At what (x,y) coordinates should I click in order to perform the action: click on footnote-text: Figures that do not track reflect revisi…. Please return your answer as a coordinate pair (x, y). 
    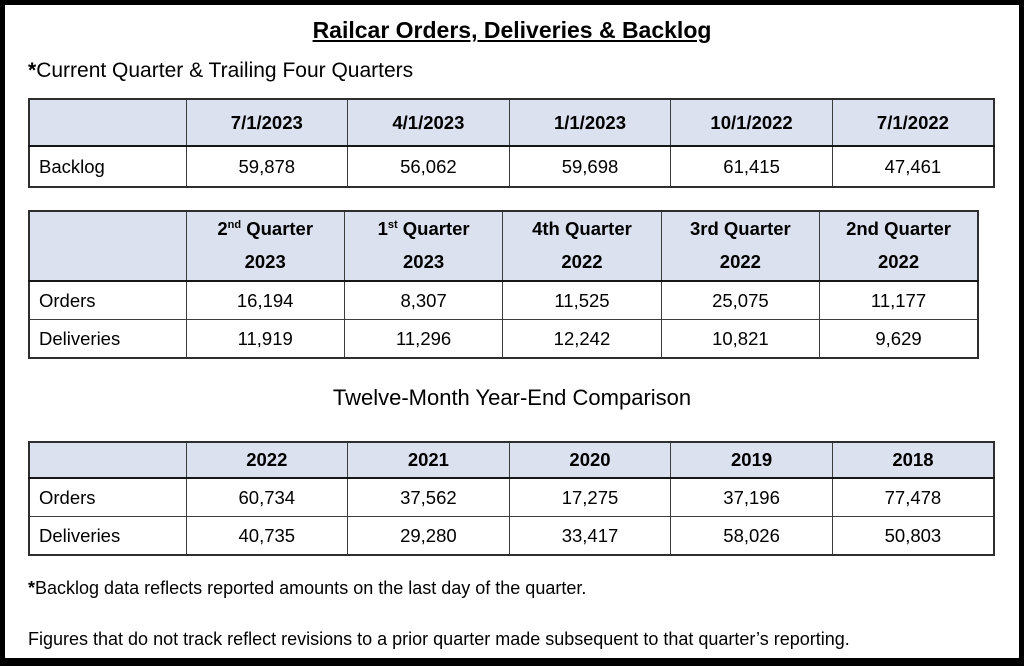
    Looking at the image, I should click on (439, 639).